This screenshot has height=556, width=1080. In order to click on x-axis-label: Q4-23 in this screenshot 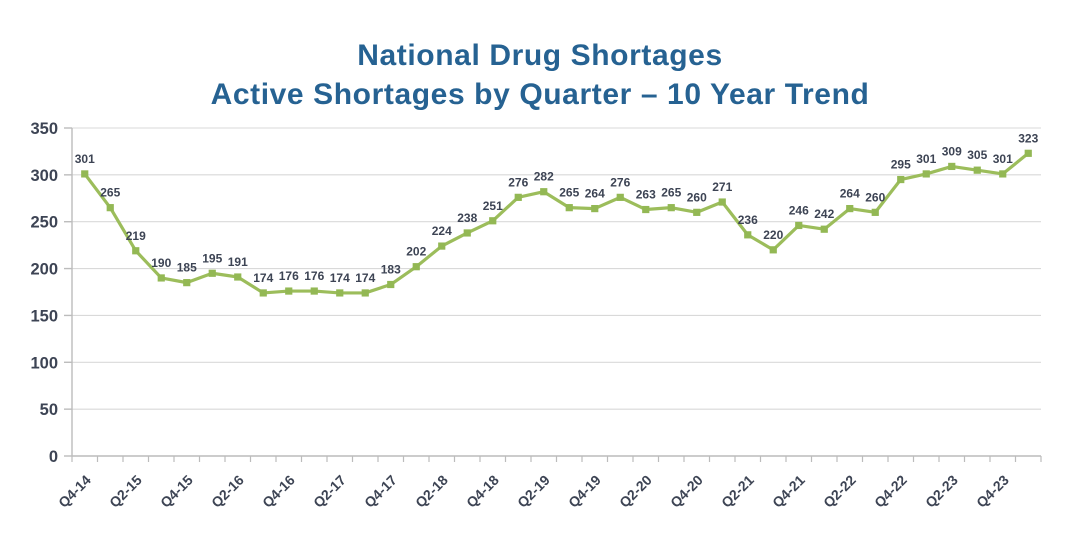, I will do `click(992, 491)`.